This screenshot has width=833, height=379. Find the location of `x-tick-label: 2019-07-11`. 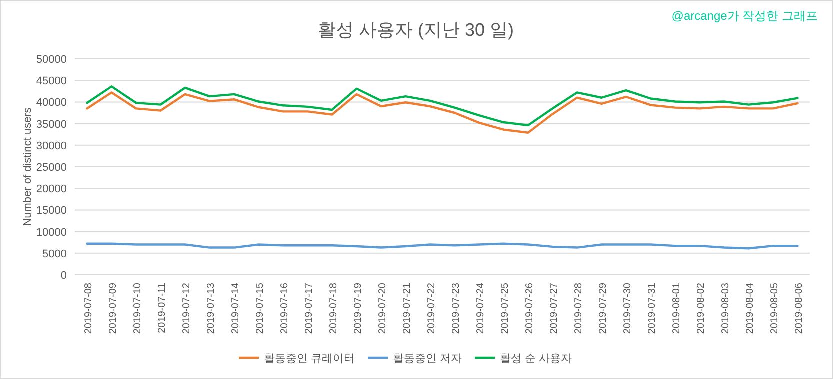

x-tick-label: 2019-07-11 is located at coordinates (162, 308).